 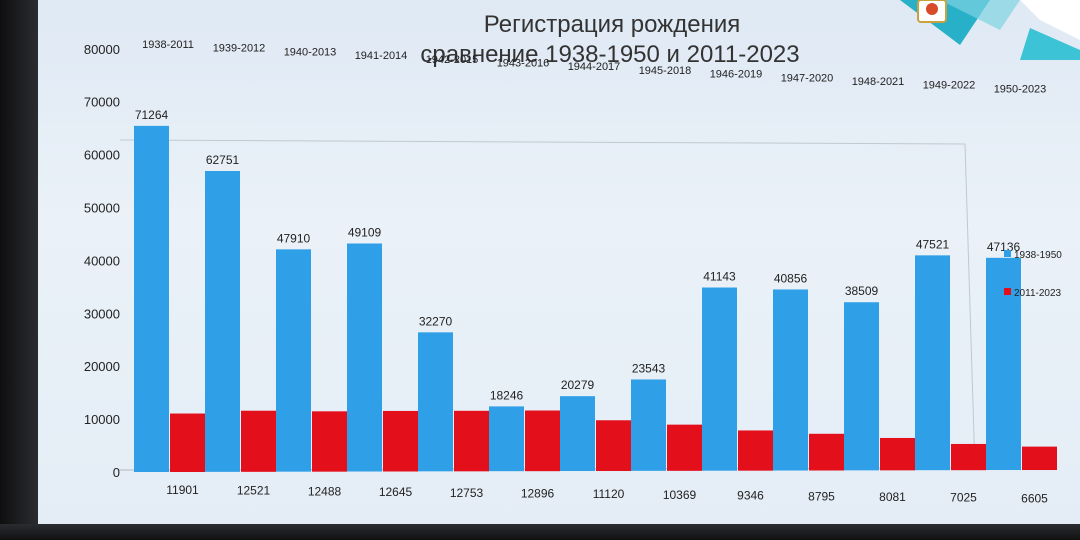 I want to click on corner-decoration, so click(x=990, y=30).